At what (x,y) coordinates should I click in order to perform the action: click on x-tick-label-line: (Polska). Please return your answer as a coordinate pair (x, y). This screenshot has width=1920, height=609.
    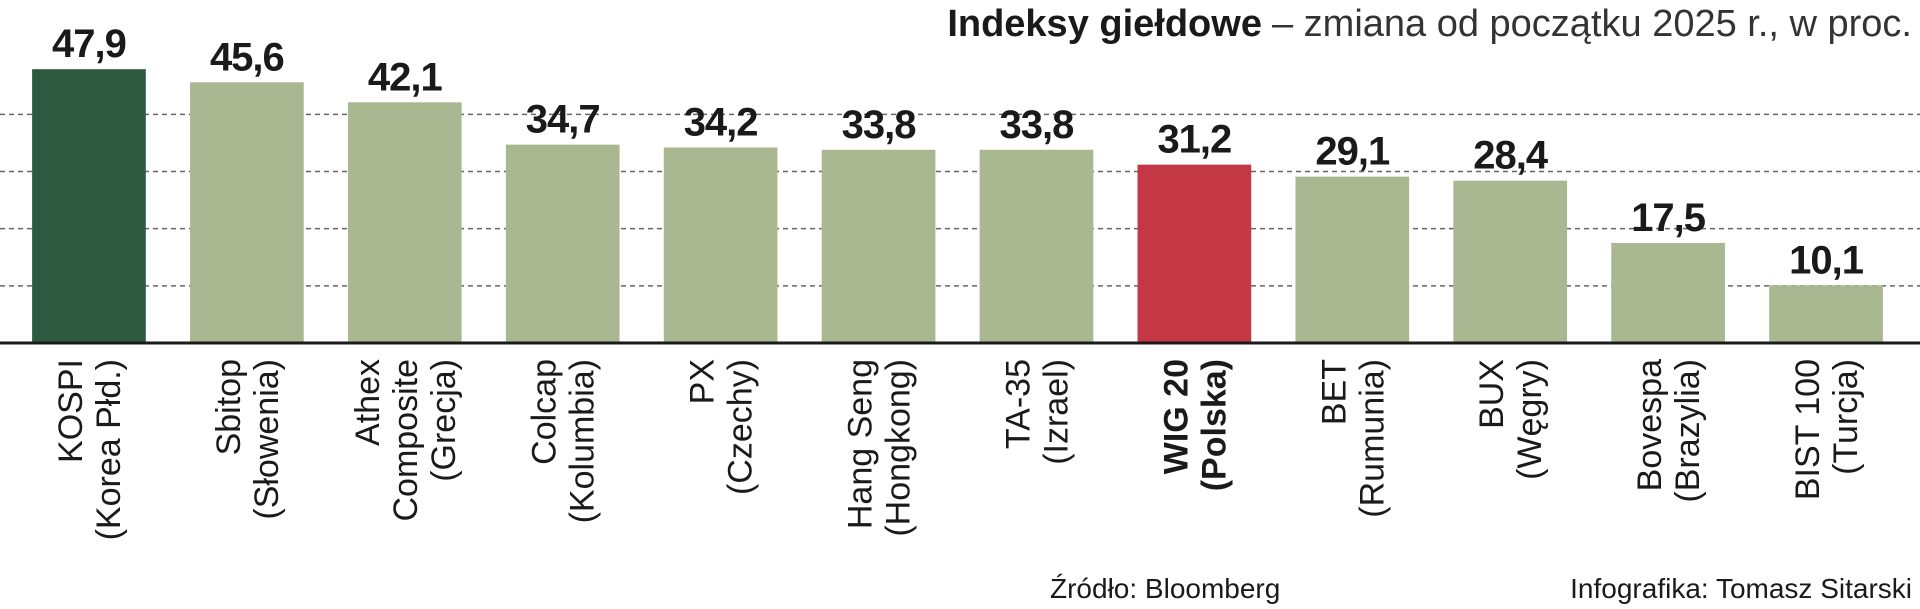
    Looking at the image, I should click on (1214, 425).